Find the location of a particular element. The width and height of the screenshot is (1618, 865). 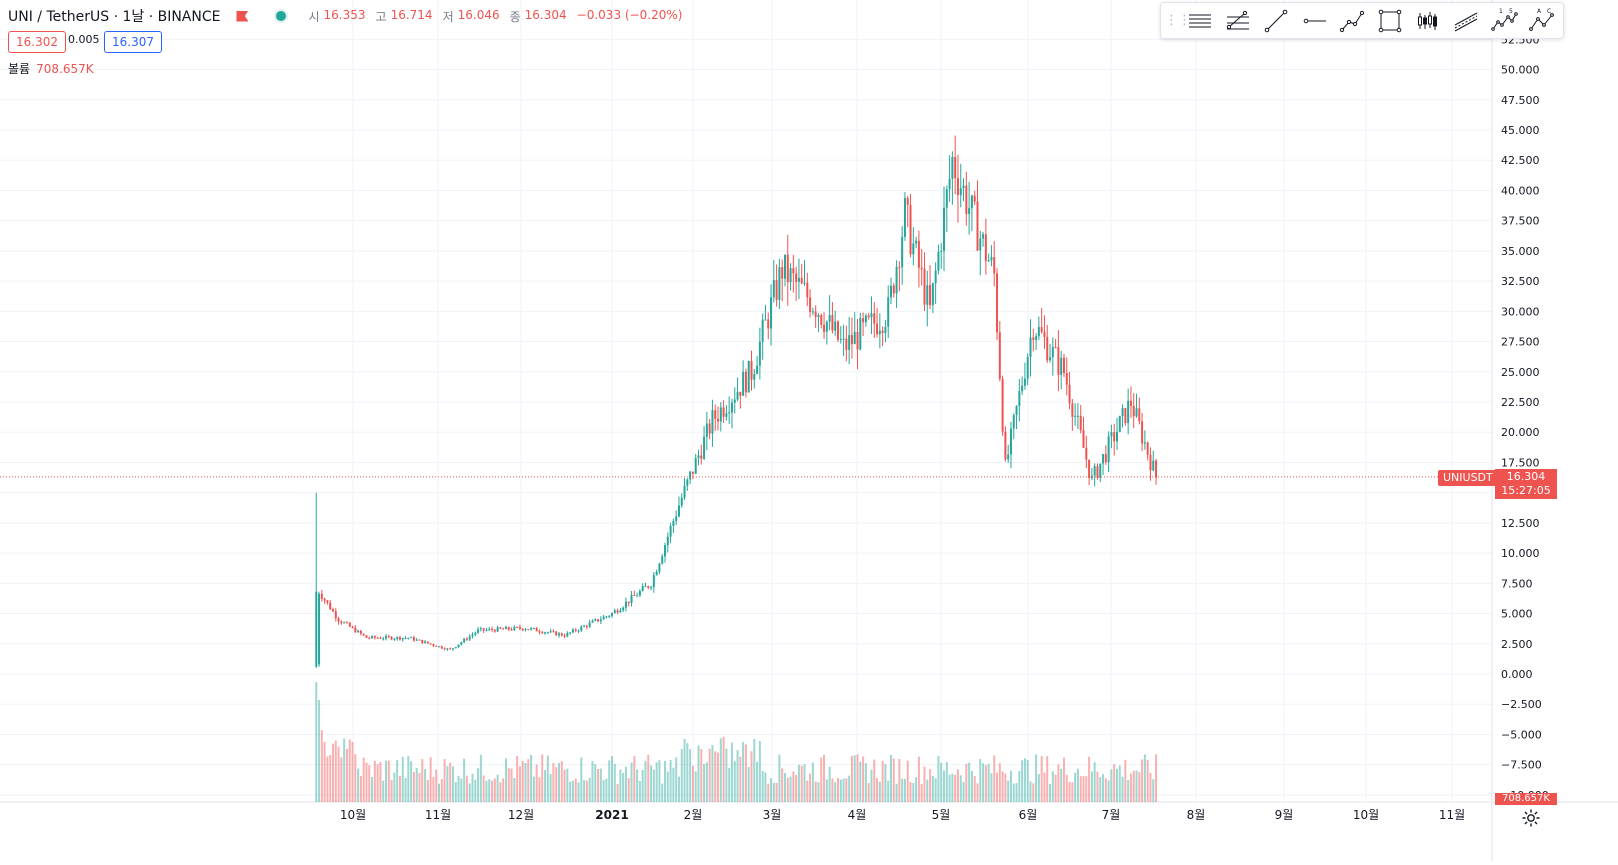

candles-icon is located at coordinates (1428, 20).